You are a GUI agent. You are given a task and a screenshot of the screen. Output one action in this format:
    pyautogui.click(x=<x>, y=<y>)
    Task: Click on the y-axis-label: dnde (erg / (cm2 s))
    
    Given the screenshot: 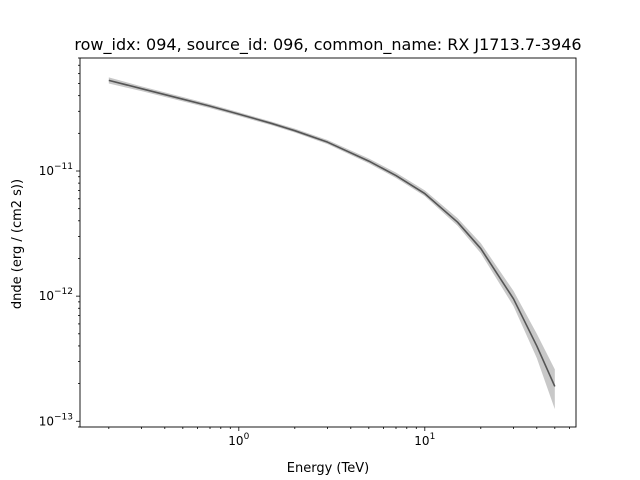 What is the action you would take?
    pyautogui.click(x=17, y=244)
    